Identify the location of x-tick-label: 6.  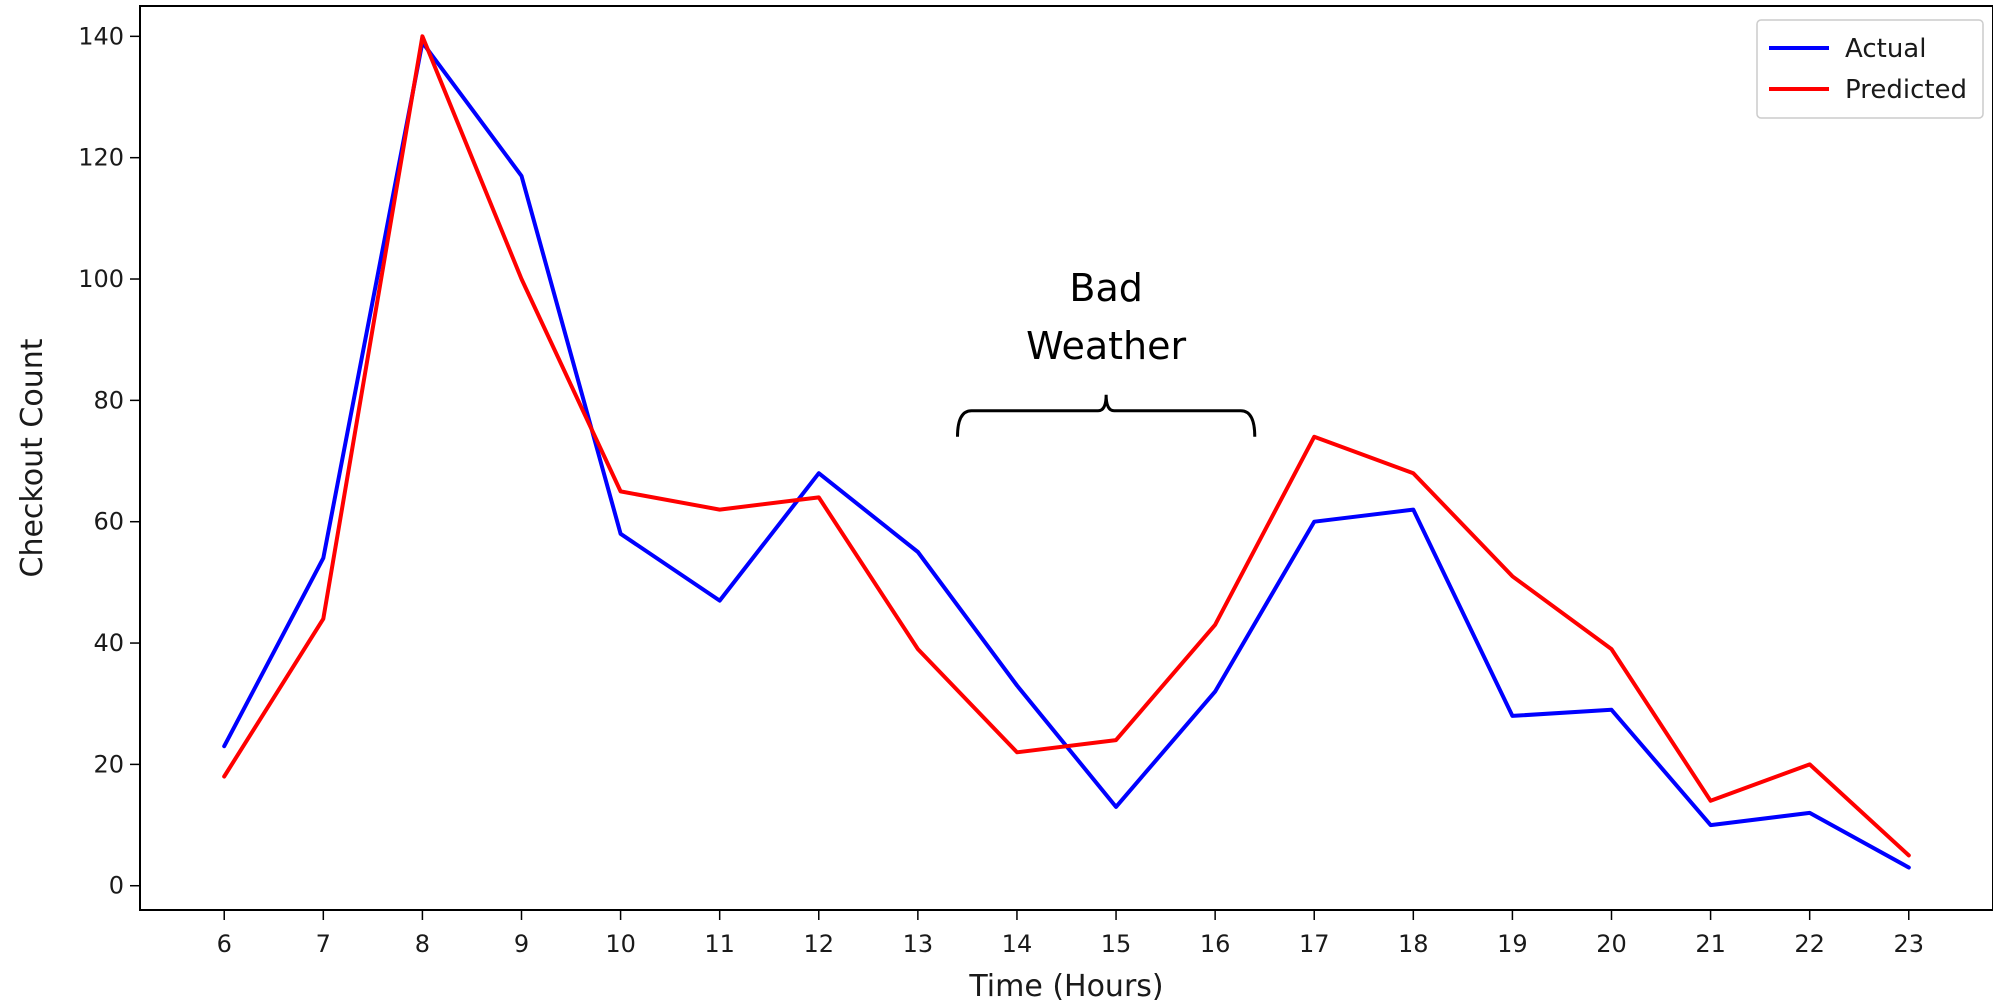
(224, 944).